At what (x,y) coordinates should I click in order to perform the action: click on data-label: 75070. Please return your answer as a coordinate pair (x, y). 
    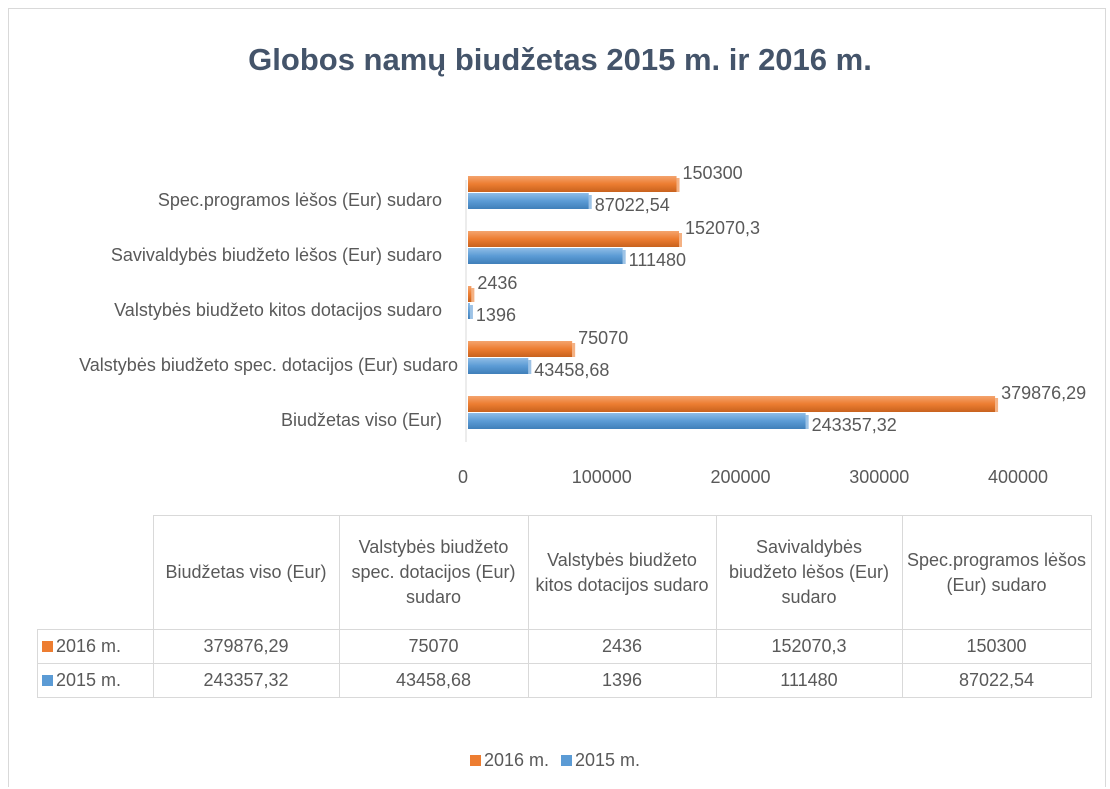
    Looking at the image, I should click on (603, 338).